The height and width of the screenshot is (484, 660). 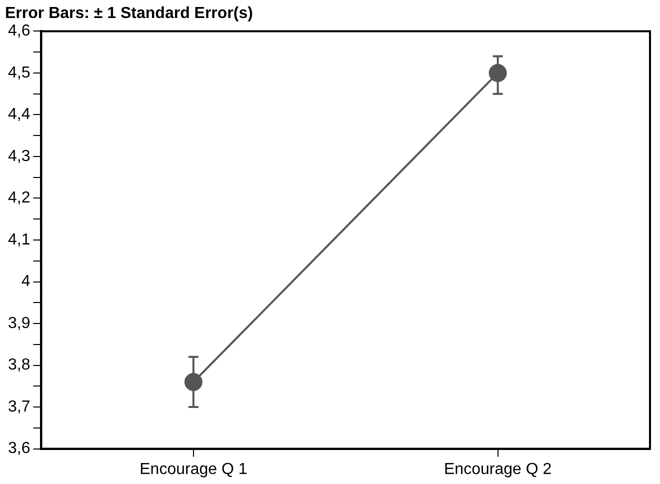 What do you see at coordinates (19, 73) in the screenshot?
I see `y-tick-label: 4,5` at bounding box center [19, 73].